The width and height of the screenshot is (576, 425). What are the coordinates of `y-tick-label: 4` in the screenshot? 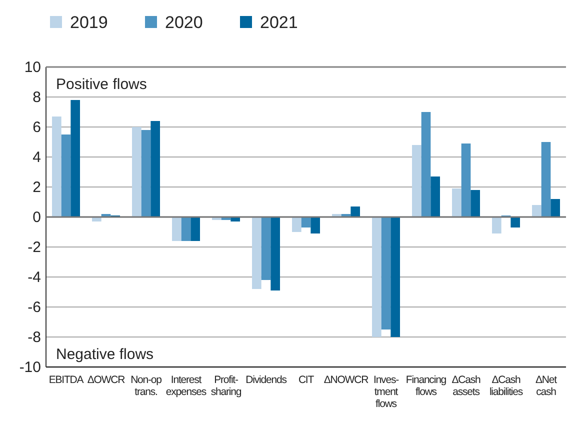 It's located at (36, 157).